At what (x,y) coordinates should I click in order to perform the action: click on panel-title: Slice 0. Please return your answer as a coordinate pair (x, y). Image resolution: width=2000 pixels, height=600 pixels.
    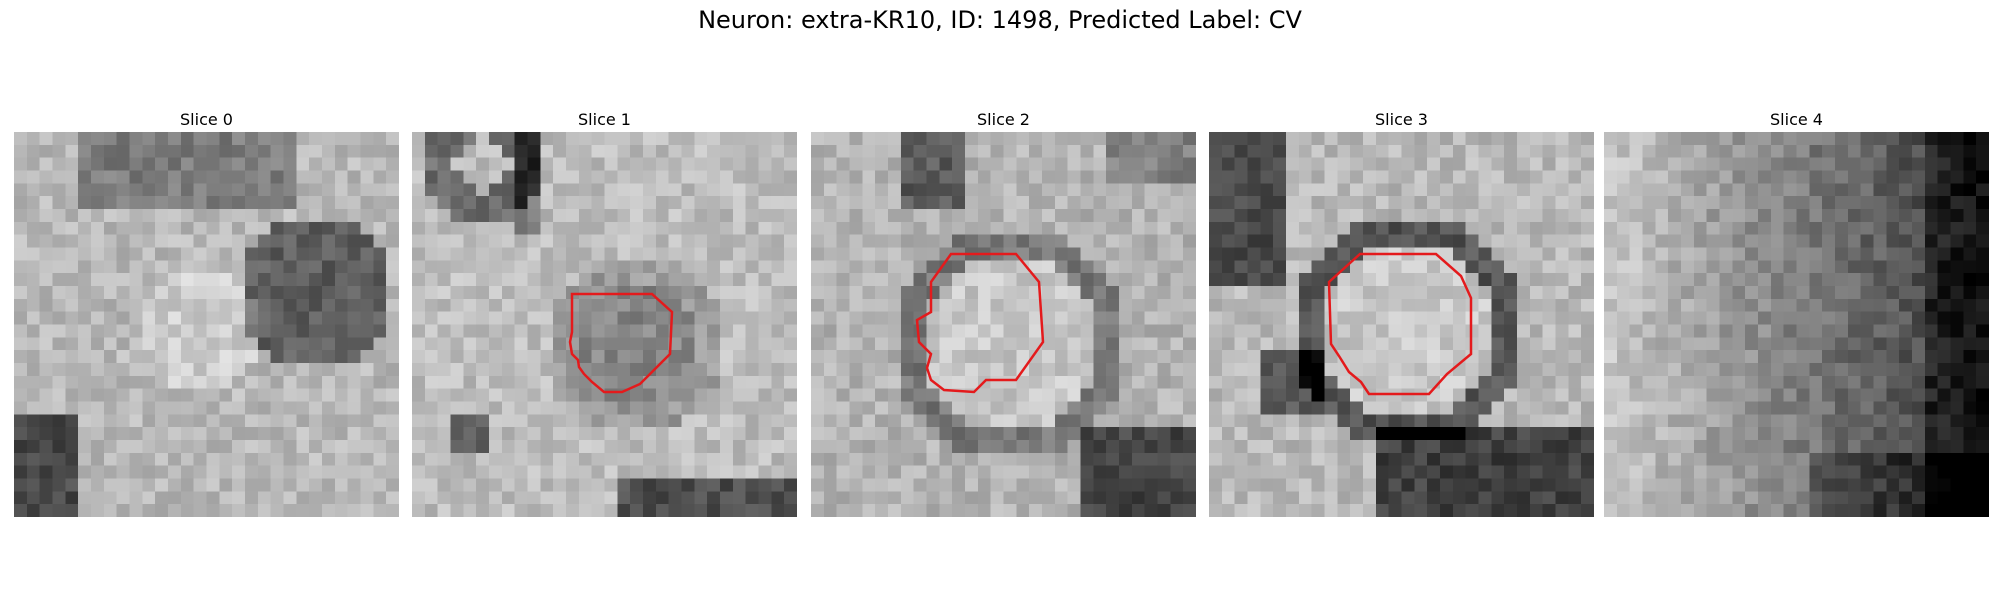
    Looking at the image, I should click on (206, 119).